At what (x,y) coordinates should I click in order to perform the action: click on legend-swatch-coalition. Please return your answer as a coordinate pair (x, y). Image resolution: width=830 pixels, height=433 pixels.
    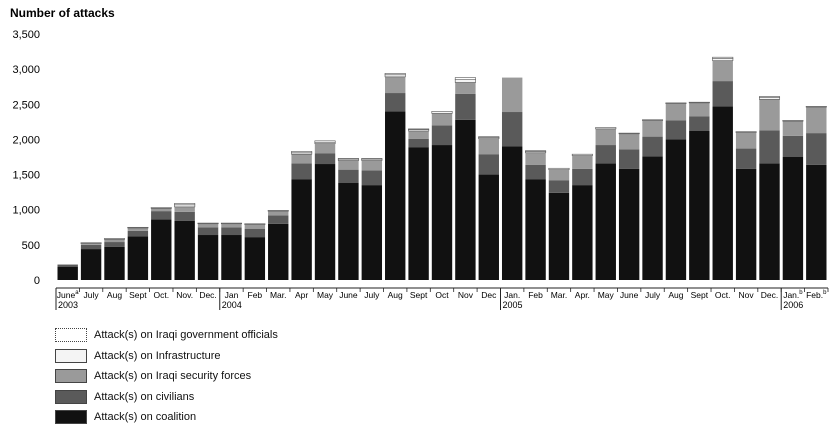
    Looking at the image, I should click on (71, 417).